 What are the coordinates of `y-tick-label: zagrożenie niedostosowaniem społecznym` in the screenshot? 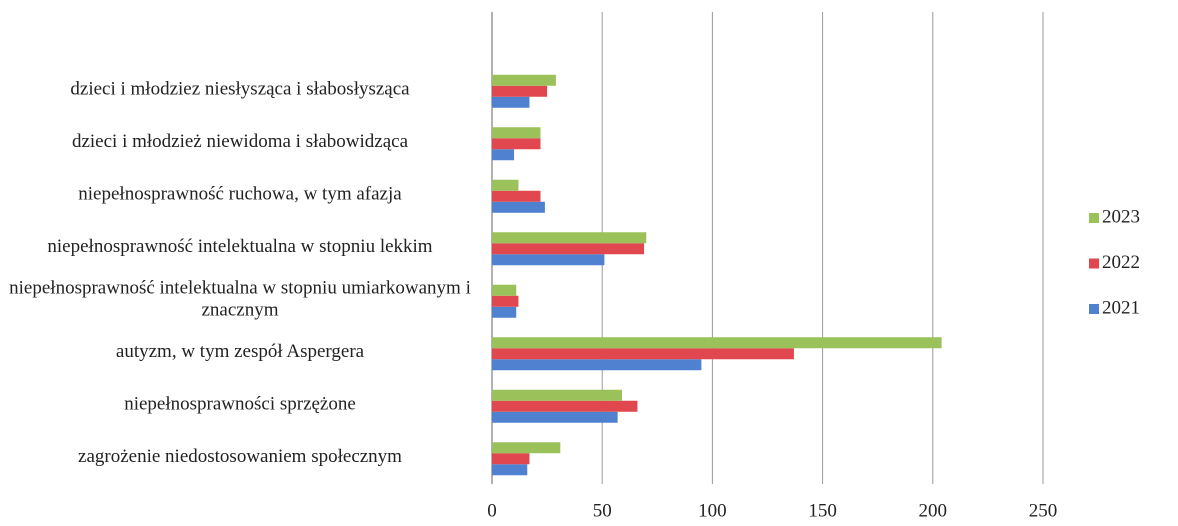 It's located at (240, 456).